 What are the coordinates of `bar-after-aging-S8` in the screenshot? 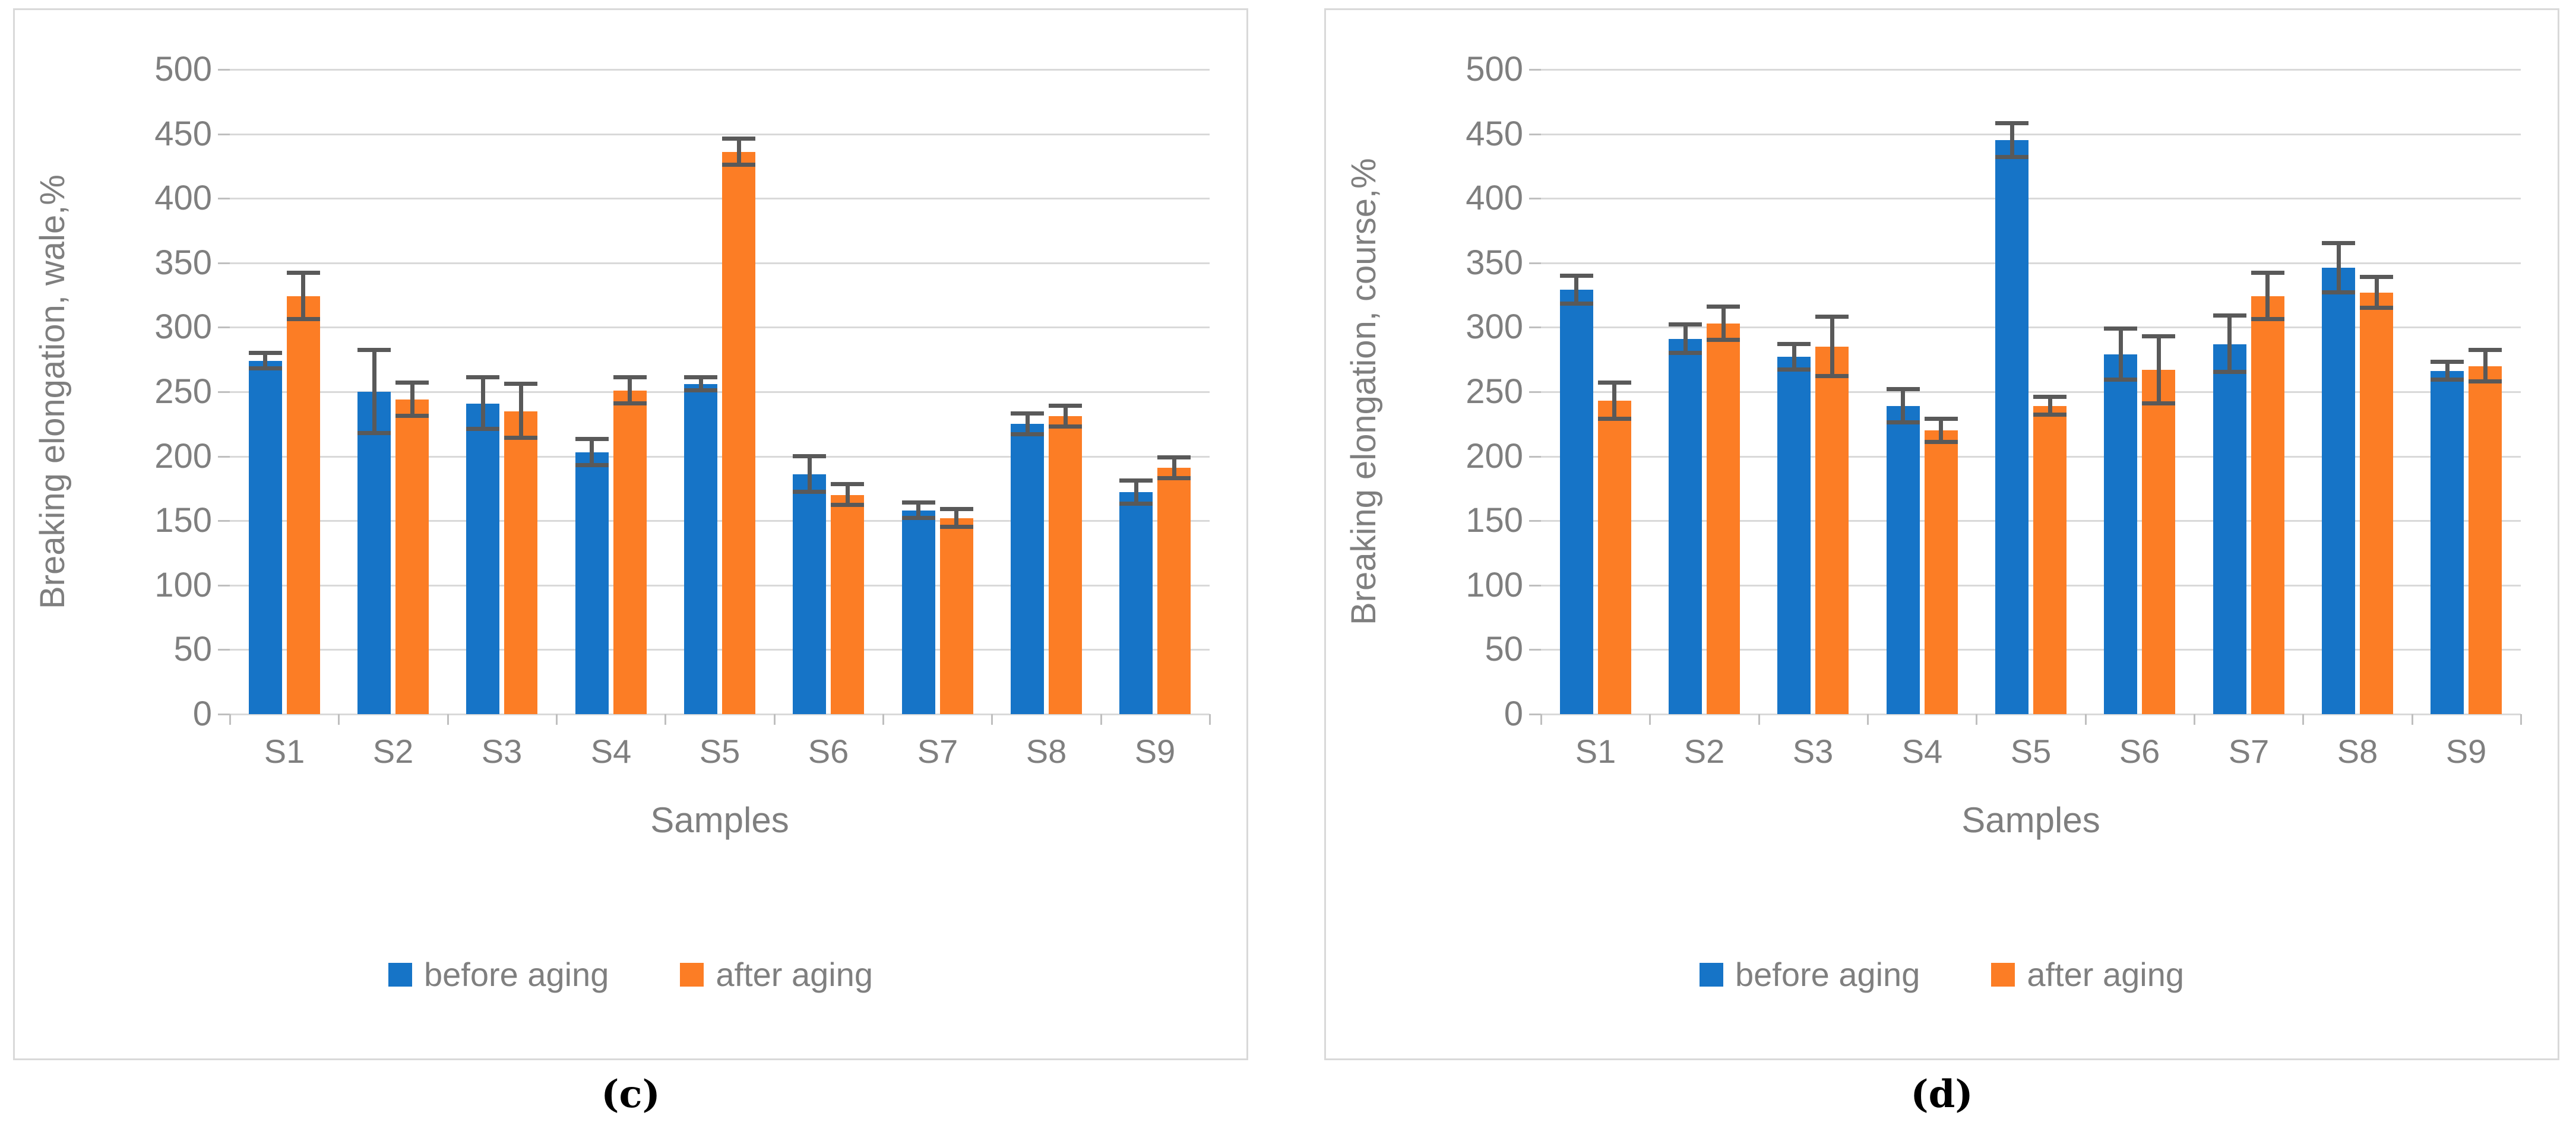 It's located at (2376, 503).